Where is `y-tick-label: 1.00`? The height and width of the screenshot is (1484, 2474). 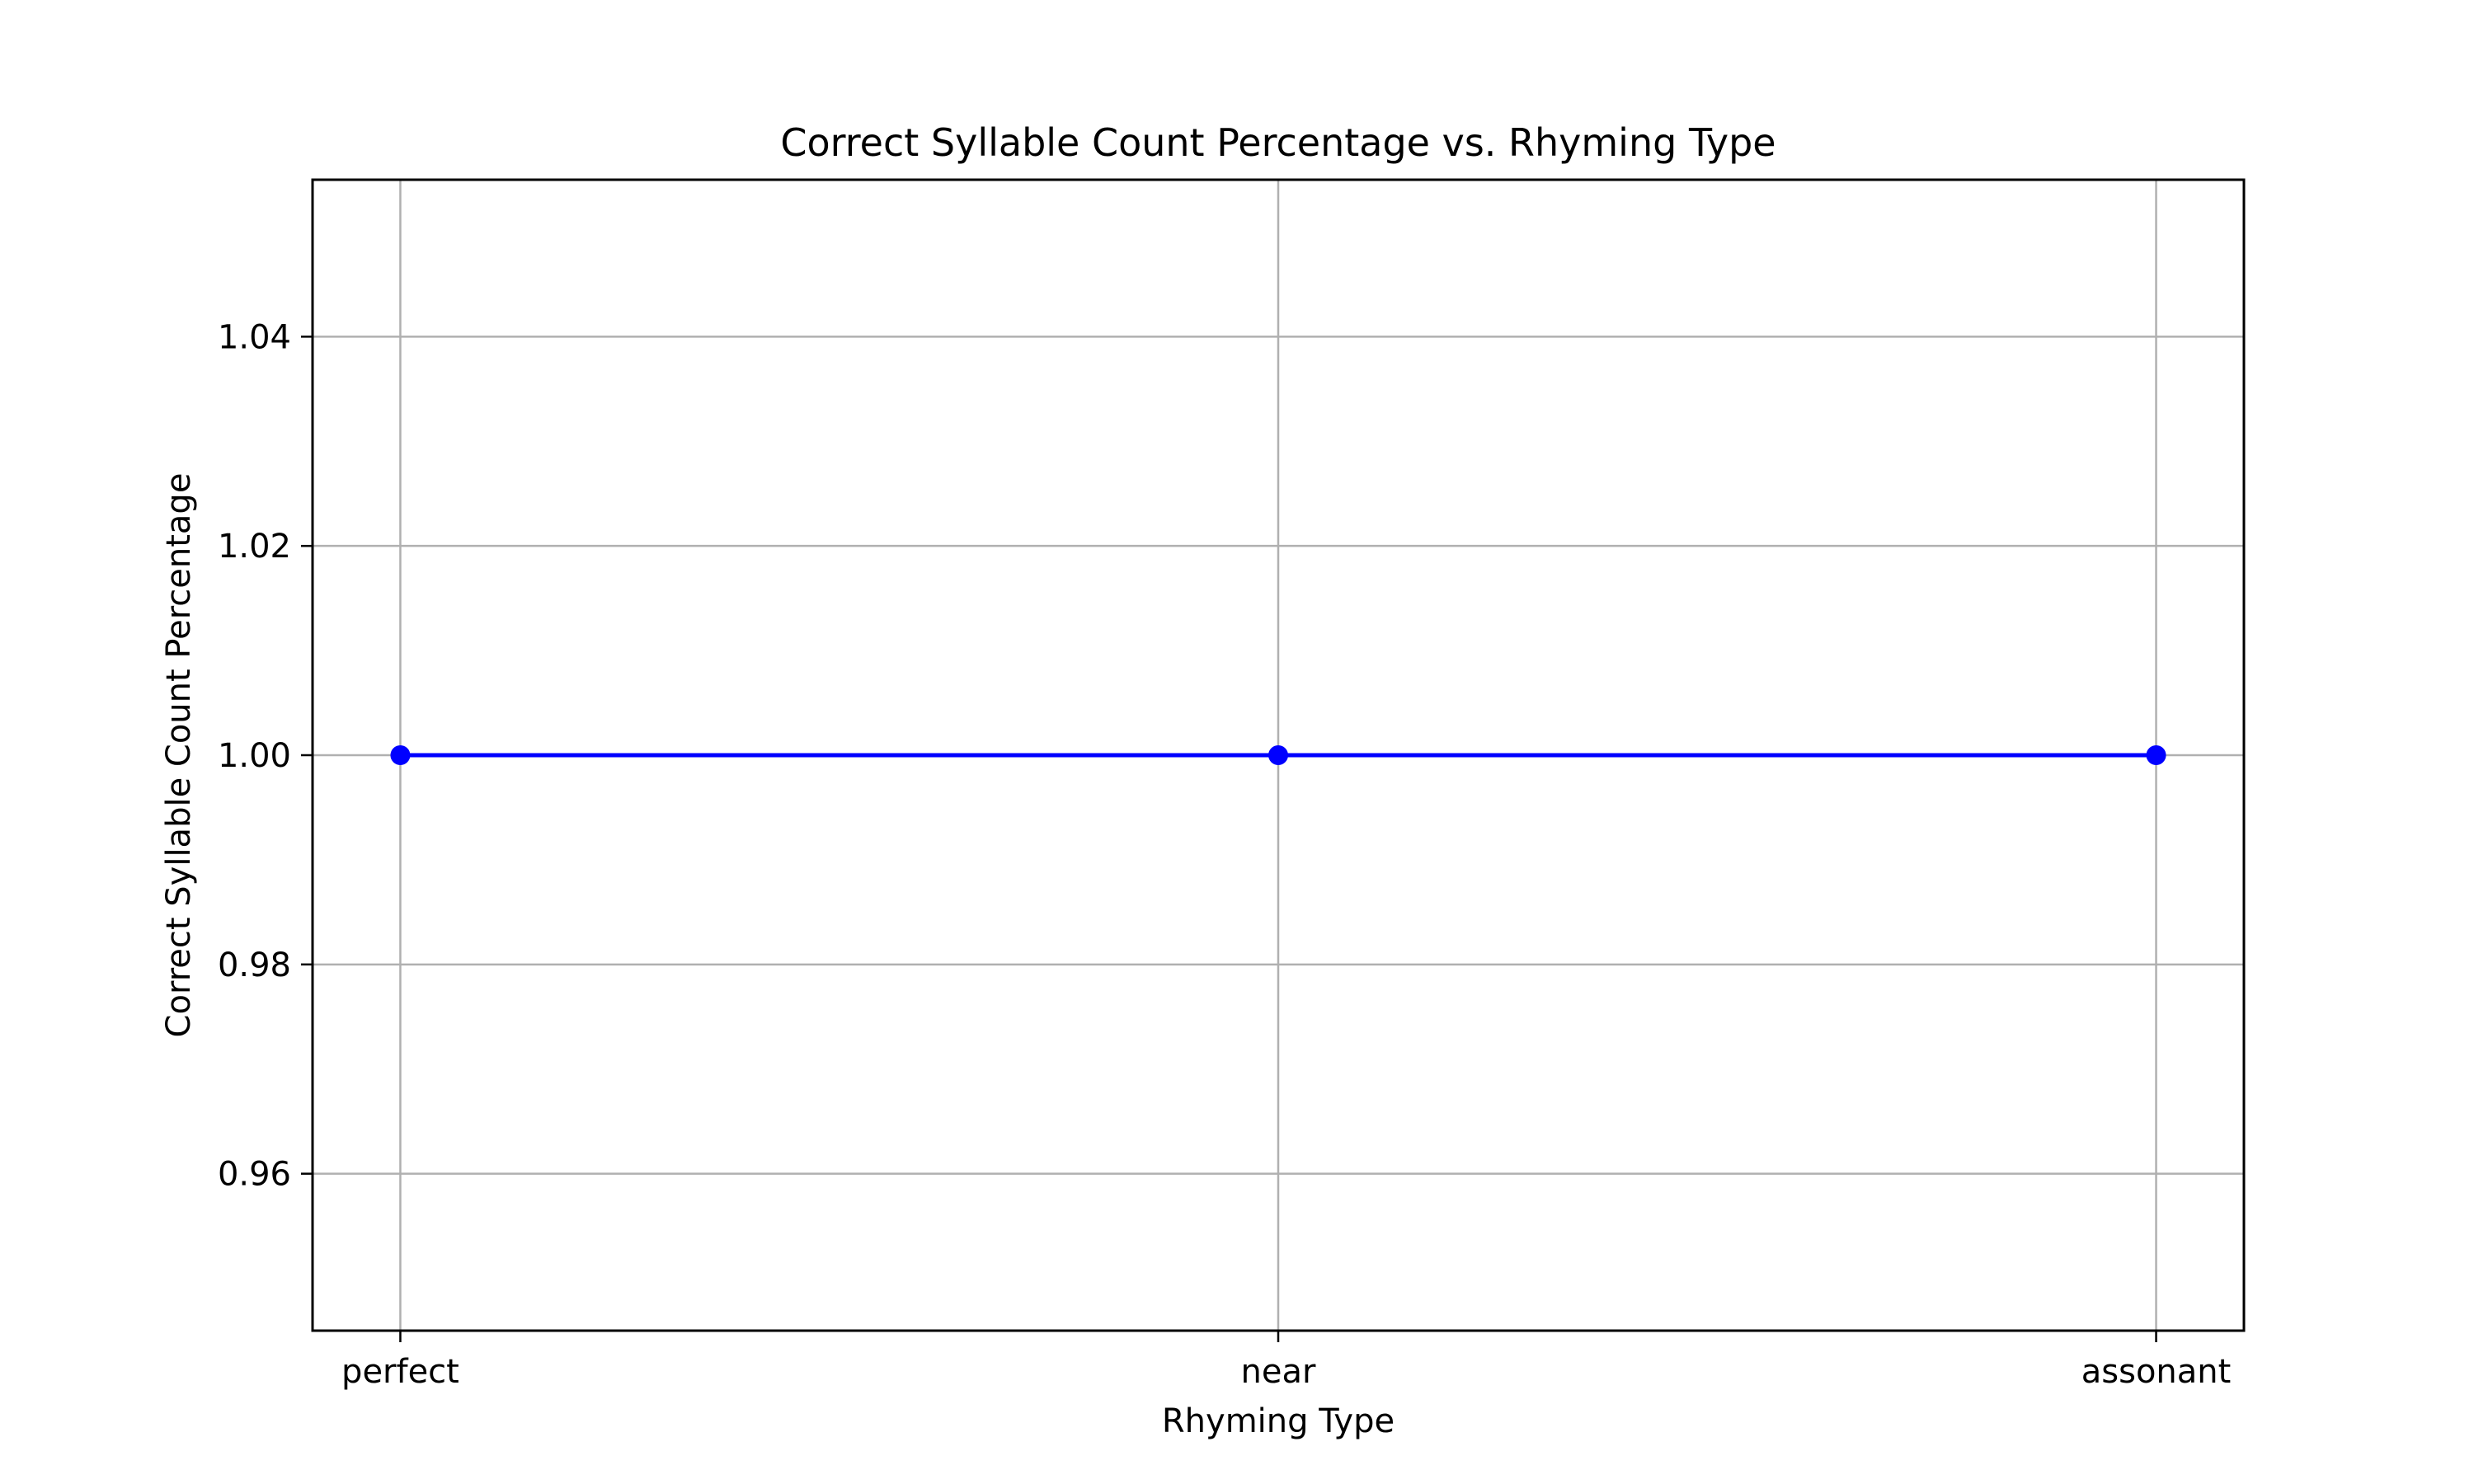
y-tick-label: 1.00 is located at coordinates (254, 756).